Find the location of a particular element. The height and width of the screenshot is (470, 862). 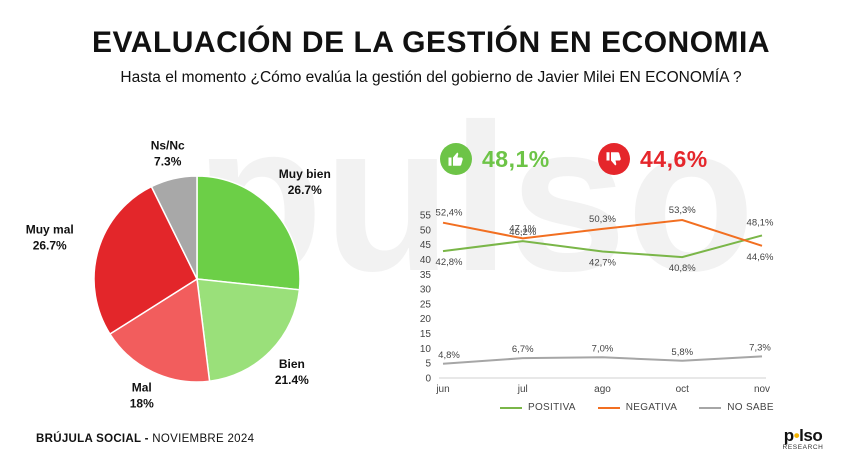

data-label-positiva: 42,7% is located at coordinates (602, 262).